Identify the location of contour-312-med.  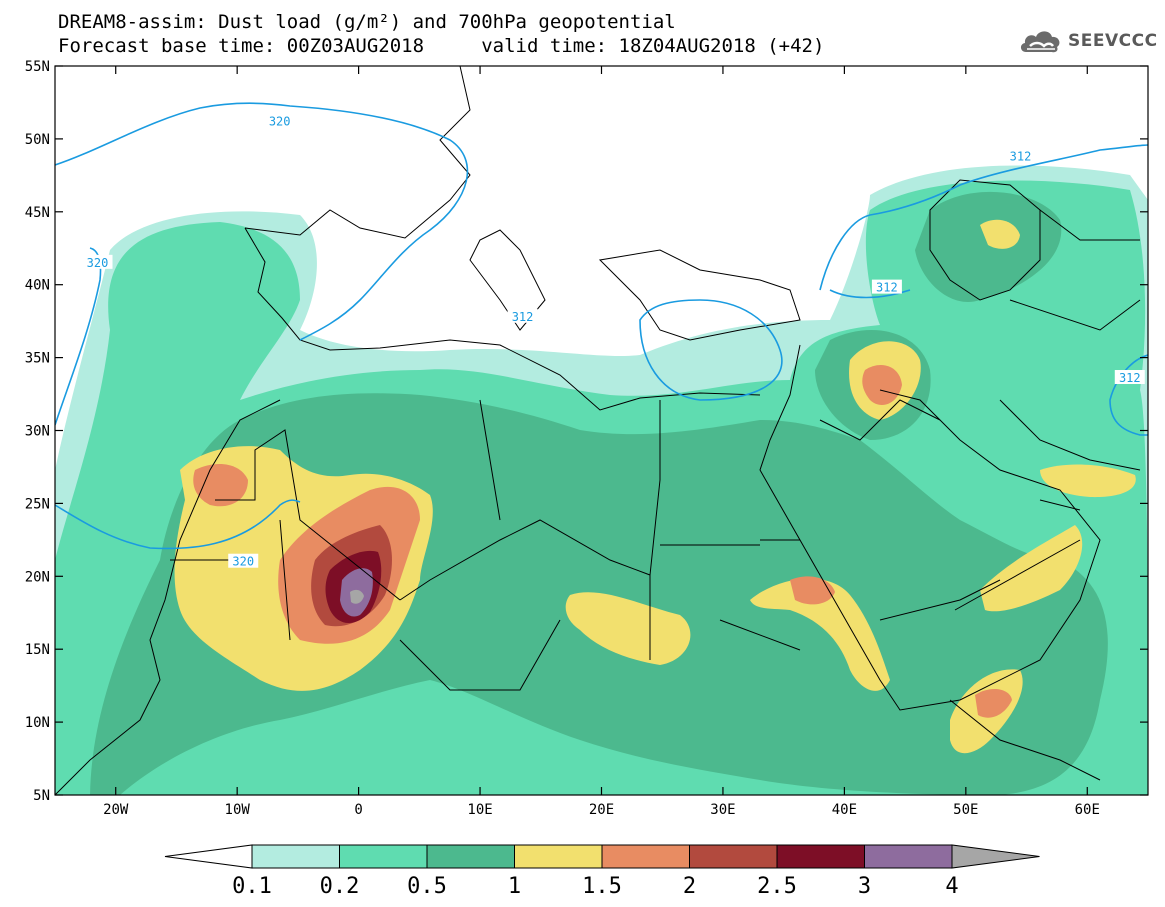
(711, 350).